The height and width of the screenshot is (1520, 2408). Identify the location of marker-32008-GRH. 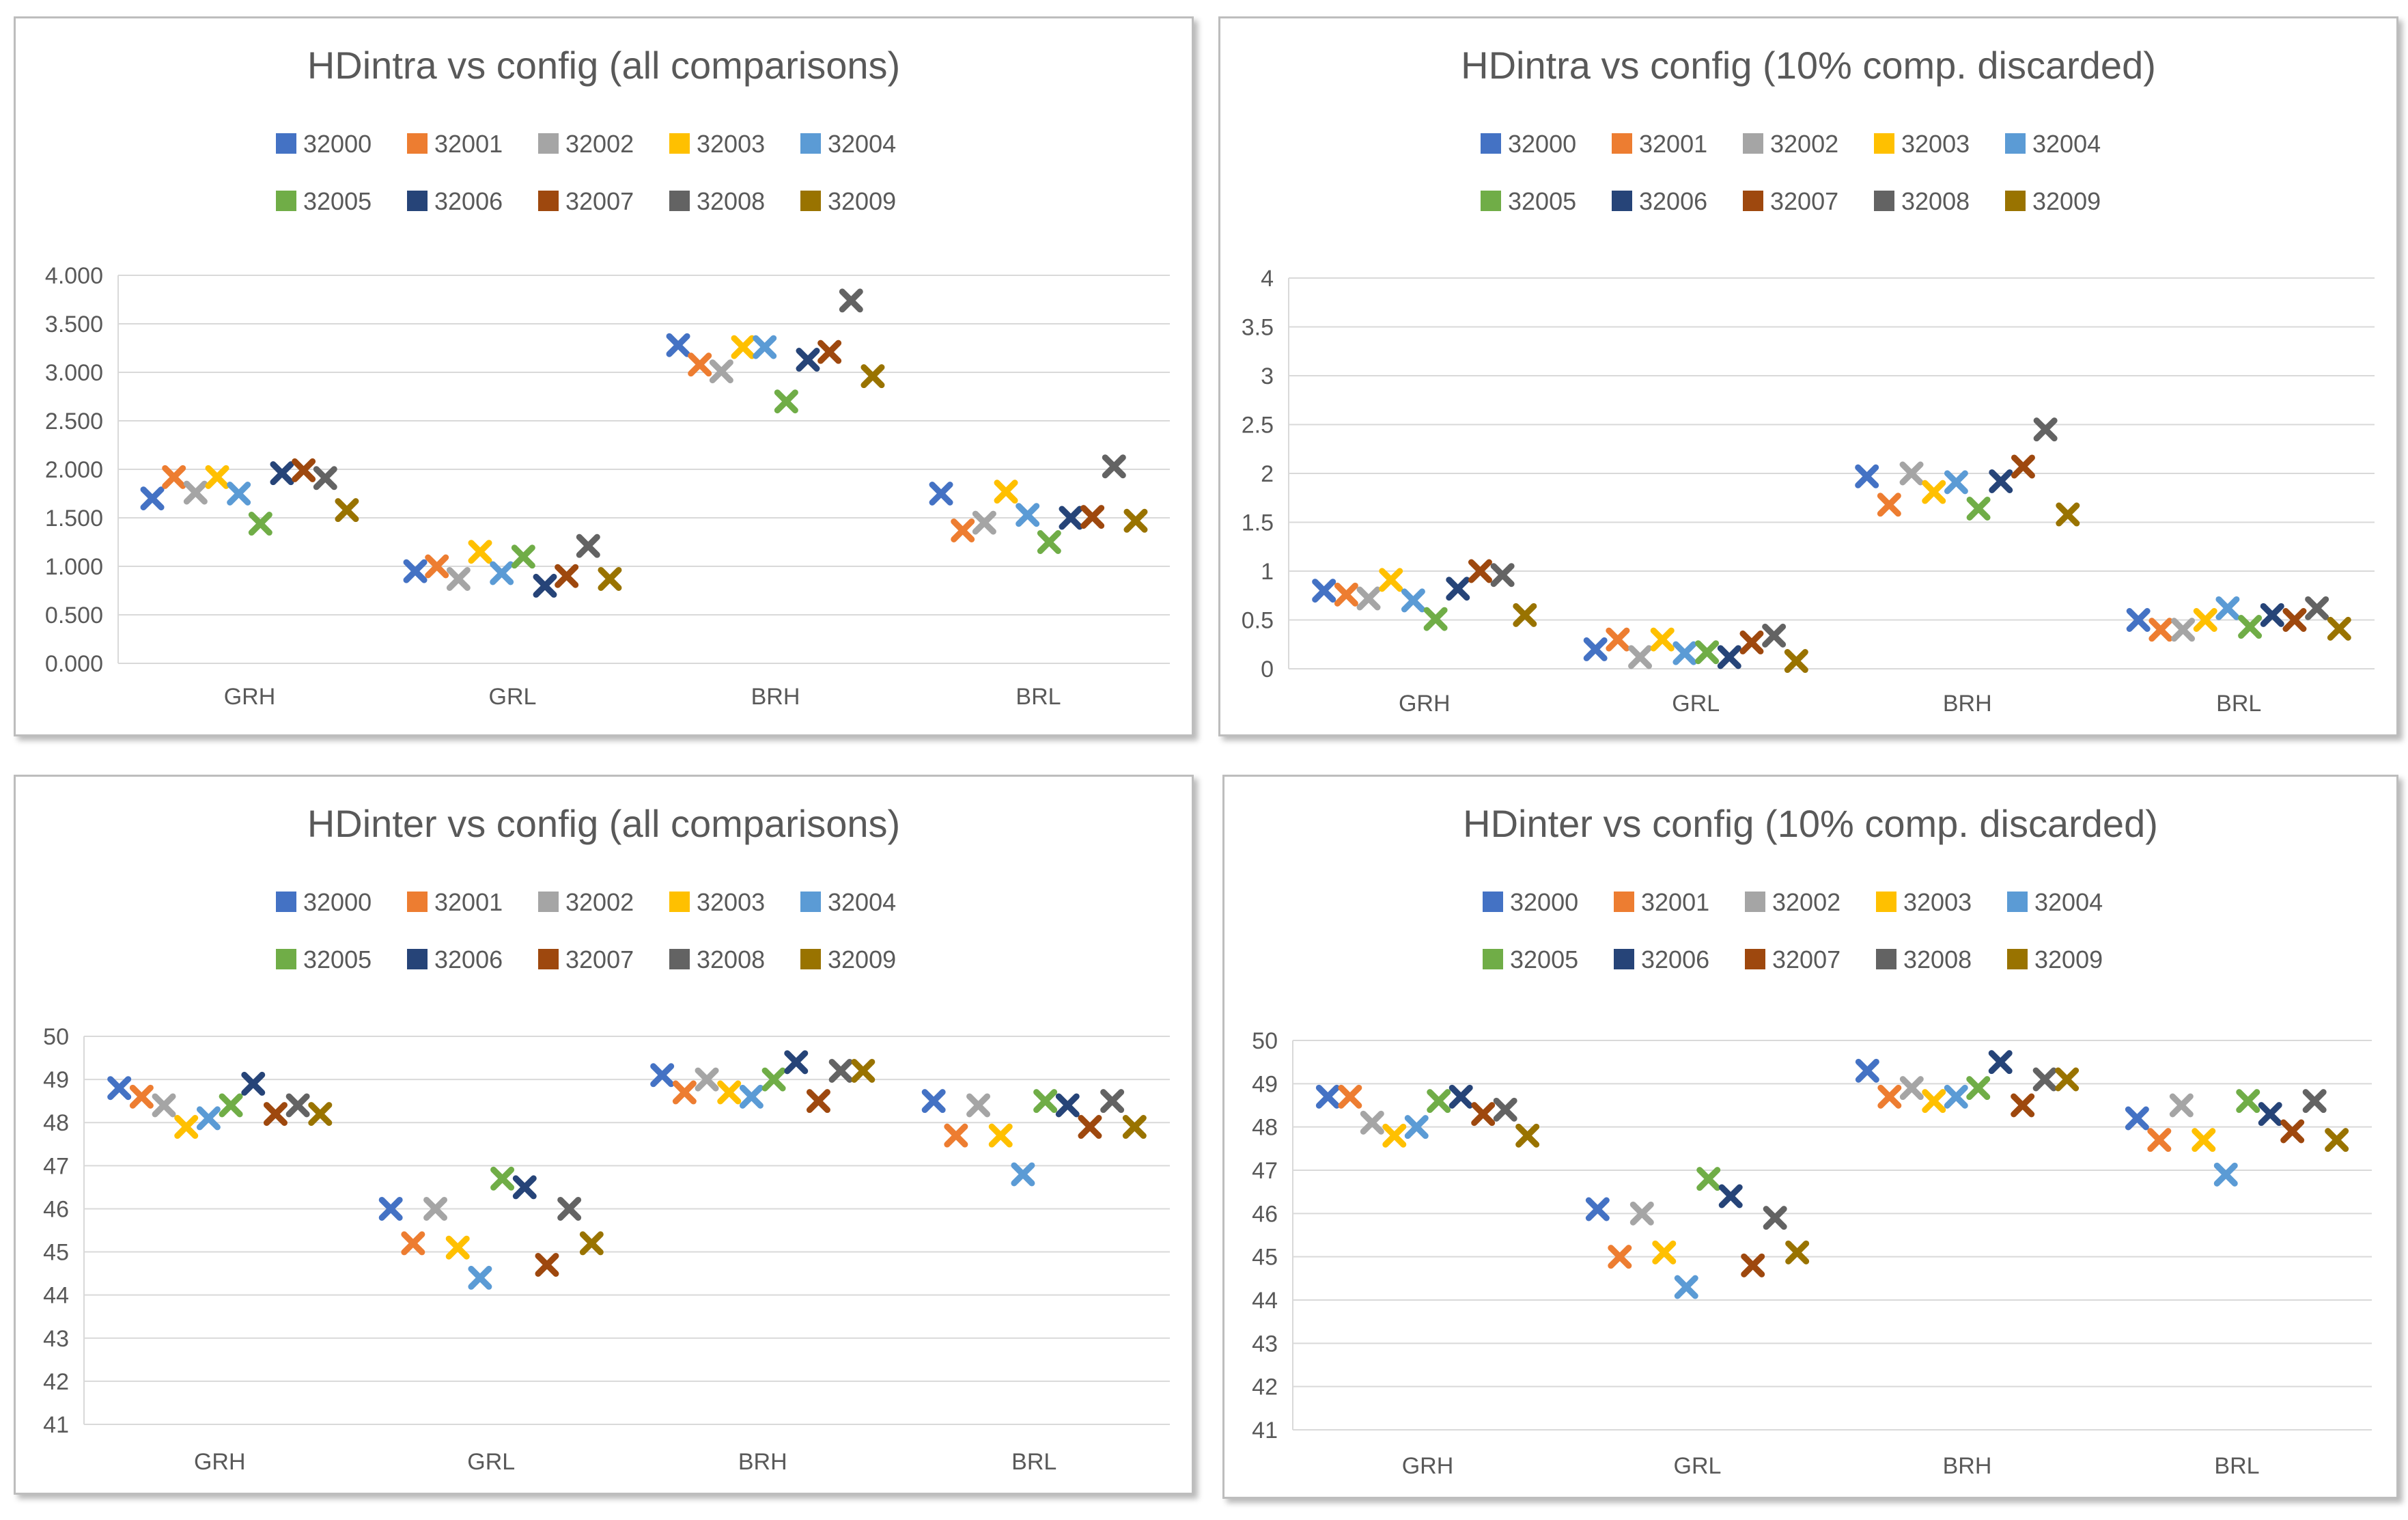
(1503, 576).